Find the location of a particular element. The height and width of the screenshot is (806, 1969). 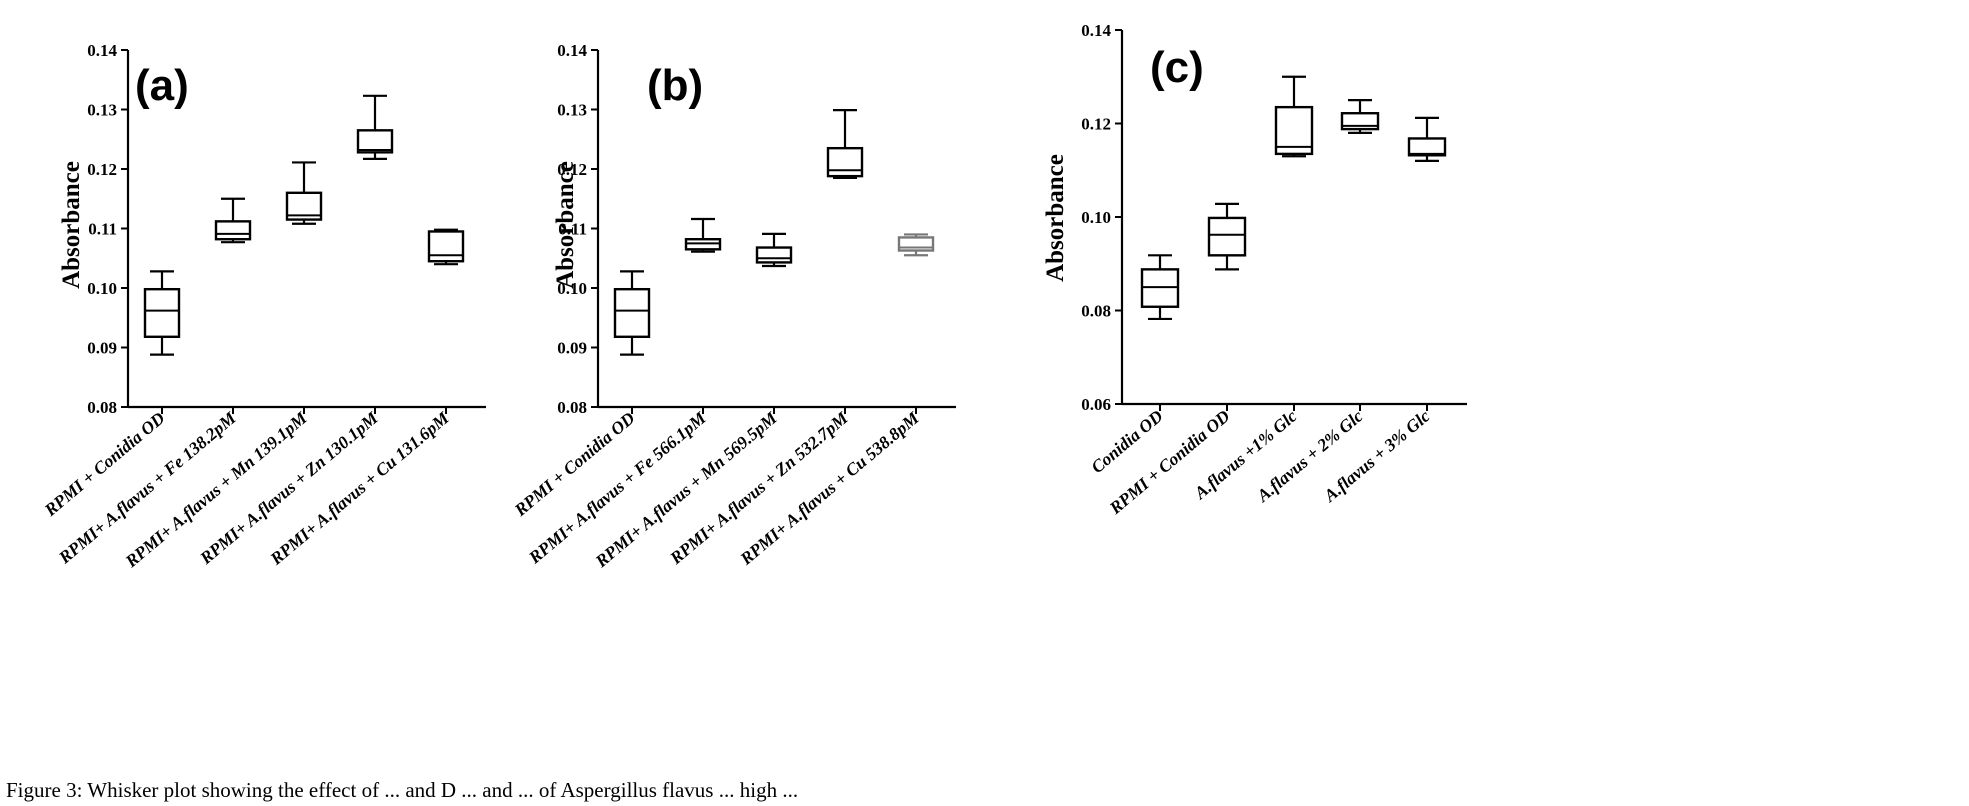

panel-label: (a) is located at coordinates (162, 85).